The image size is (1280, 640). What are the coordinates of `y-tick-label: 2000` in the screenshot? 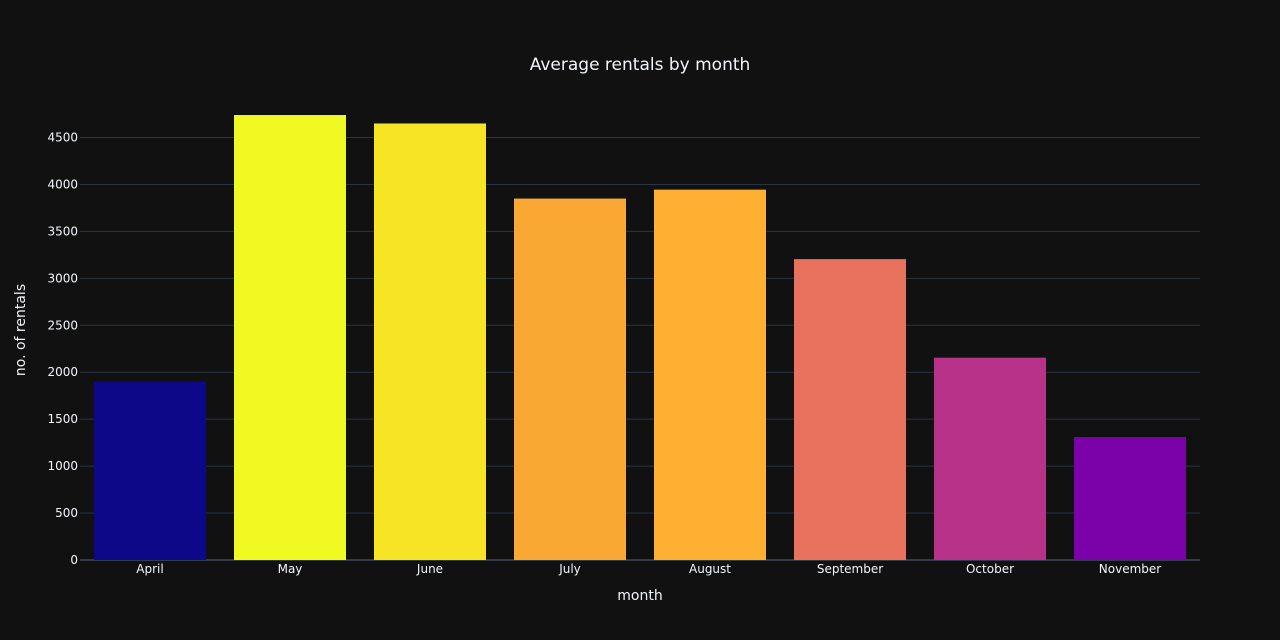 It's located at (62, 372).